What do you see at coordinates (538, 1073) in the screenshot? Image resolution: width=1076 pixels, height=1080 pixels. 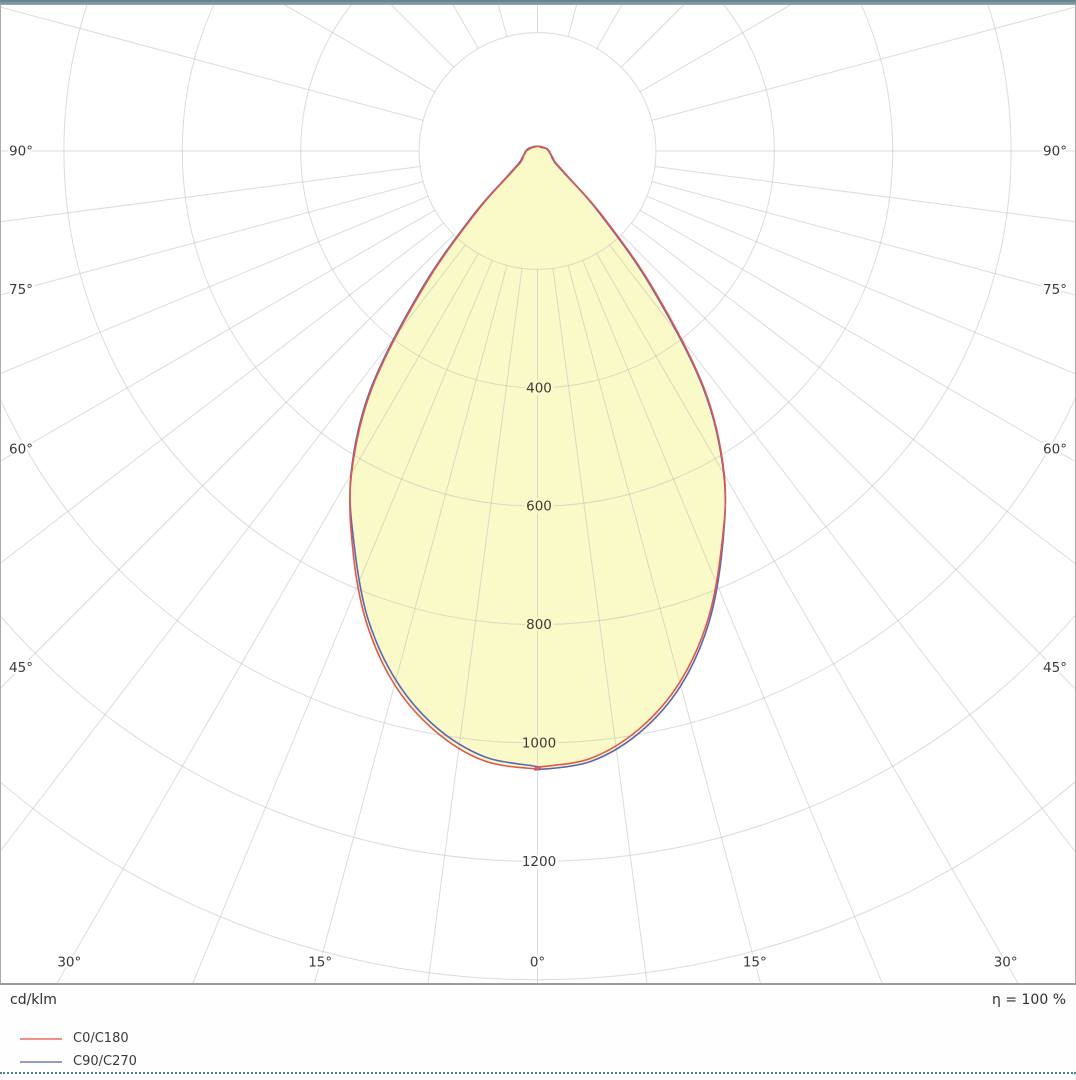 I see `bottom-accent-line` at bounding box center [538, 1073].